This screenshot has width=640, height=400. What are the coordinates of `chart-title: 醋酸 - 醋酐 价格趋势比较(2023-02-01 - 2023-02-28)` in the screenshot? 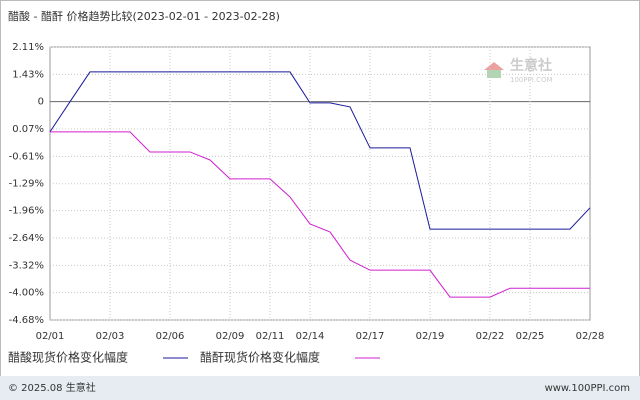 It's located at (144, 16).